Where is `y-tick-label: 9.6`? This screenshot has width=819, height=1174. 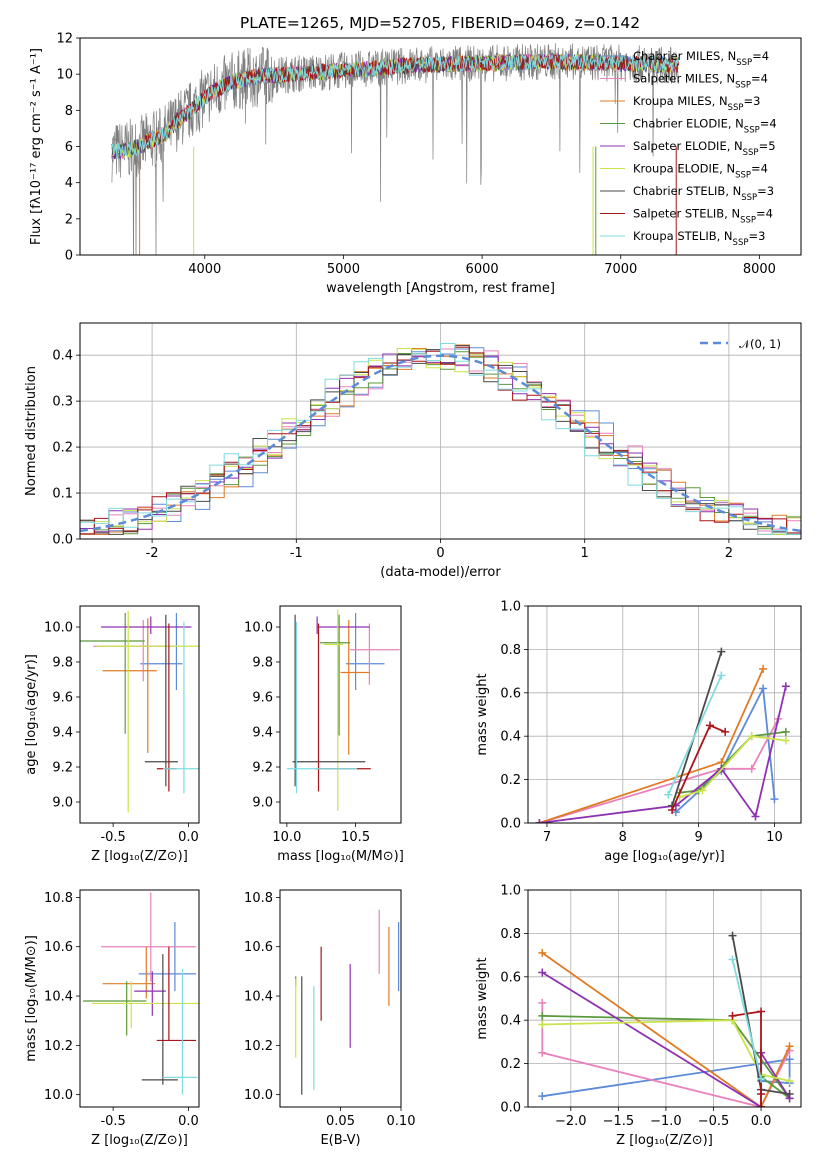
y-tick-label: 9.6 is located at coordinates (262, 698).